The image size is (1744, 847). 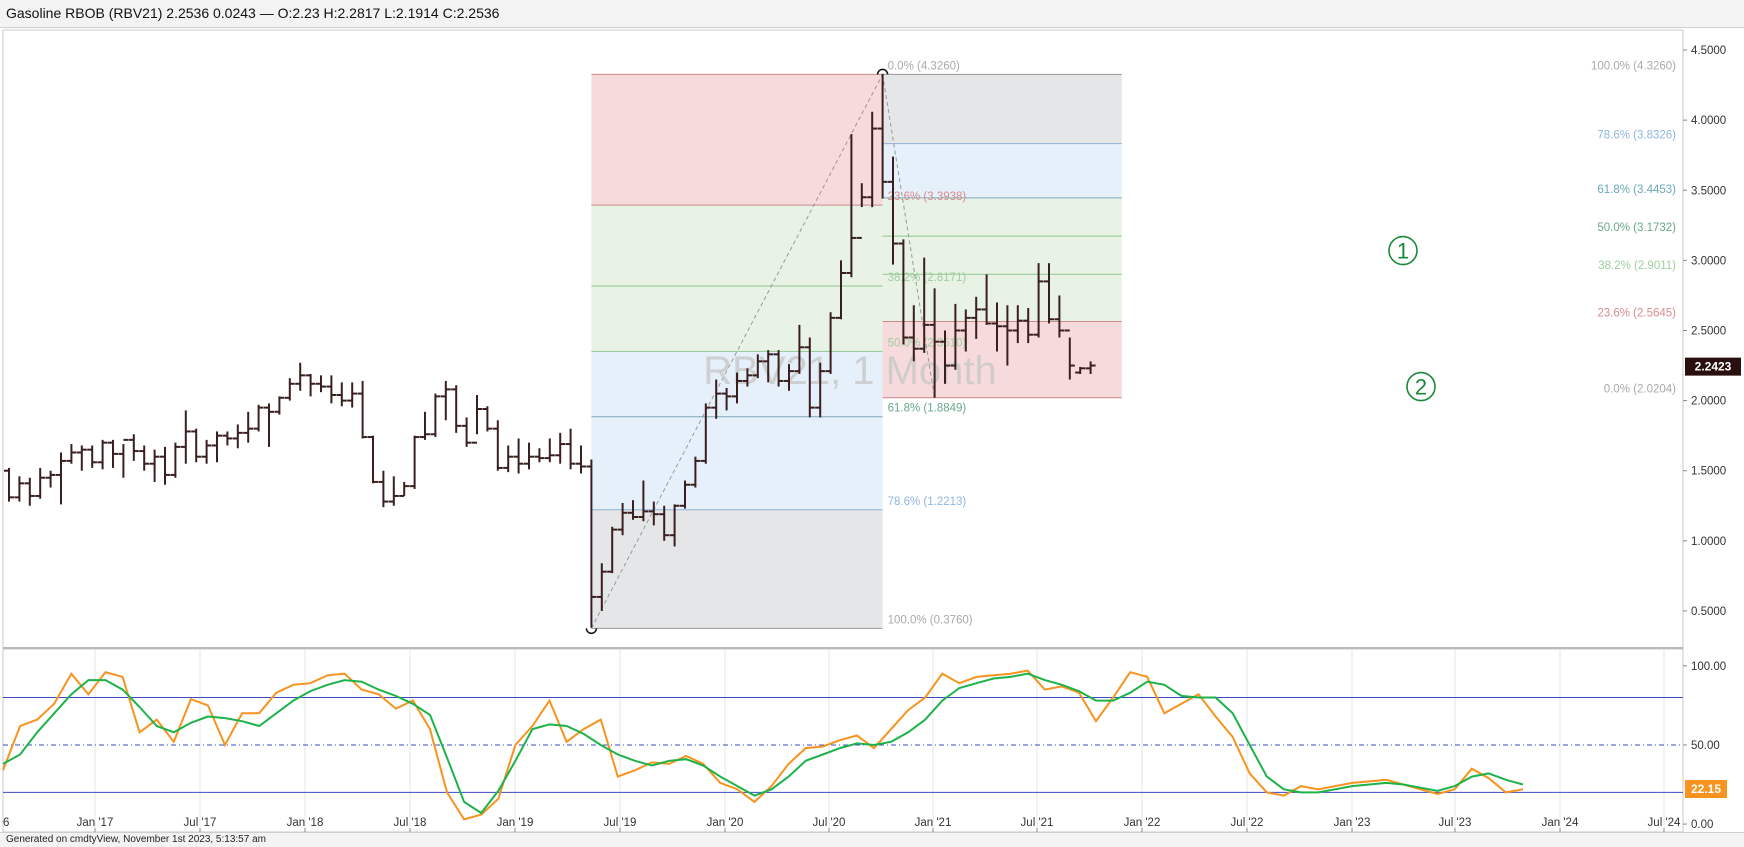 What do you see at coordinates (1142, 823) in the screenshot?
I see `x-tick-label: Jan '22` at bounding box center [1142, 823].